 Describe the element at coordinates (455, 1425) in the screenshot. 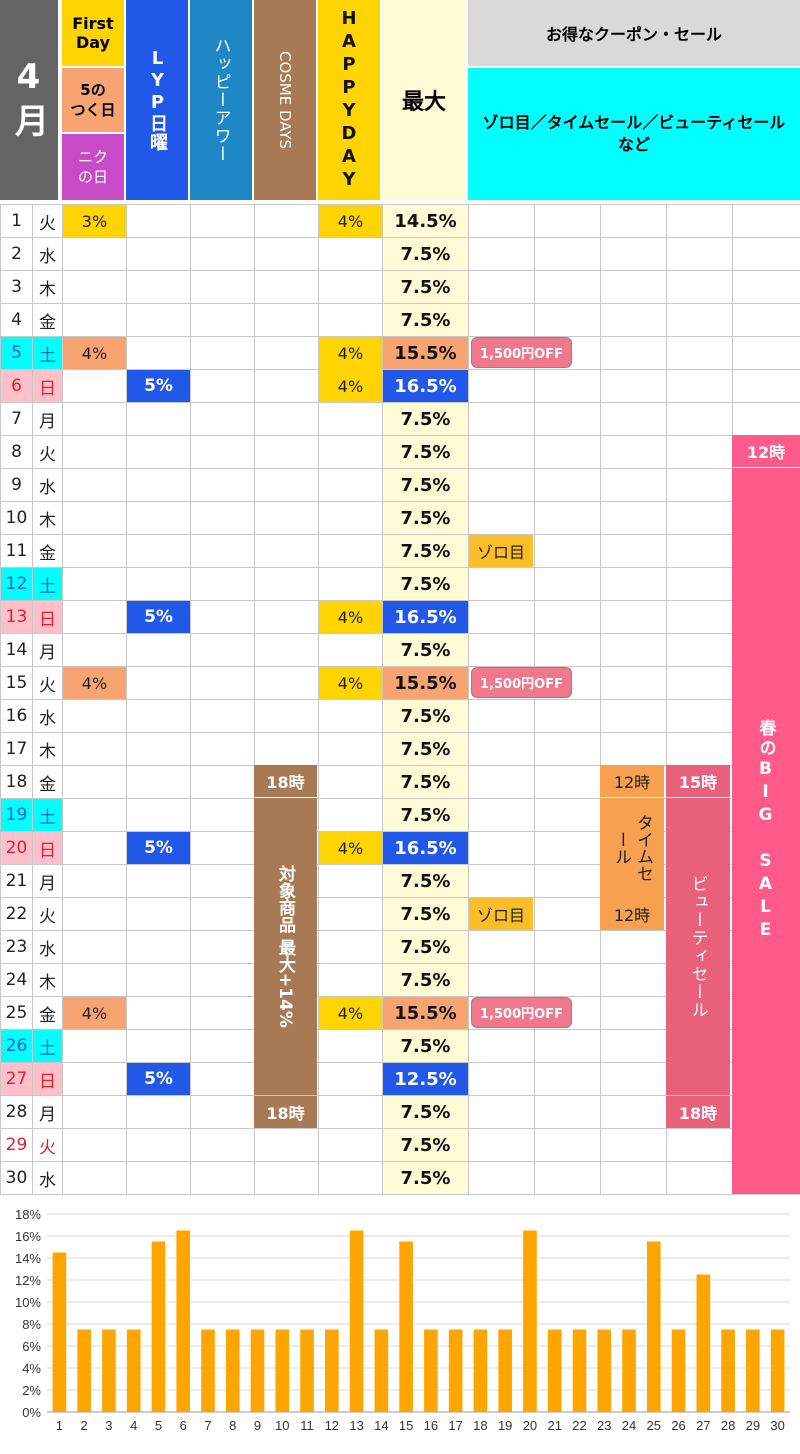

I see `x-tick-label: 17` at that location.